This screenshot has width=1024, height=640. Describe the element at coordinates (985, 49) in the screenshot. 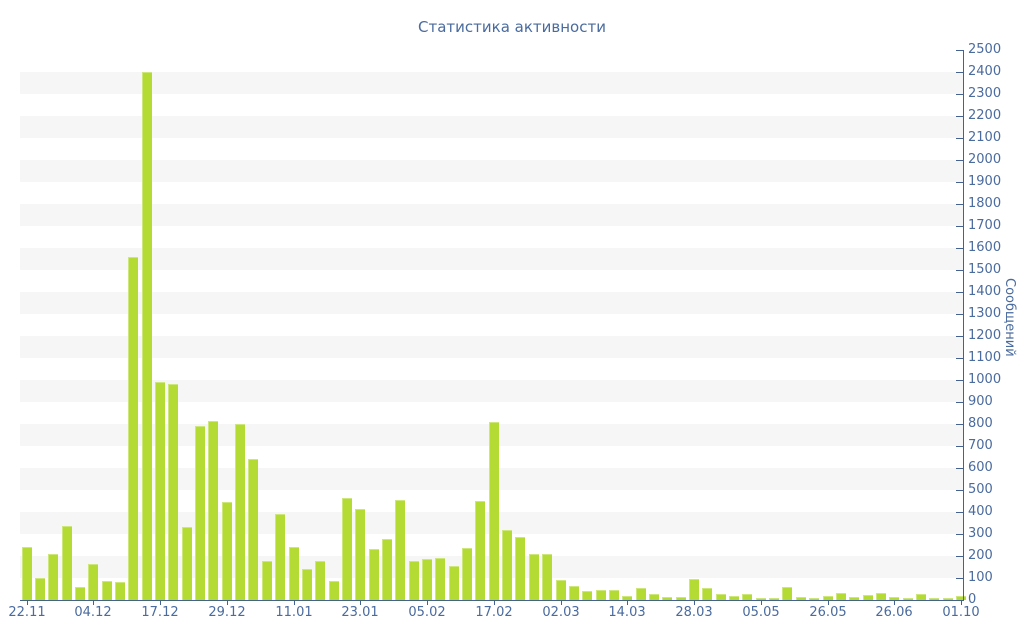

I see `y-tick-label: 2500` at that location.